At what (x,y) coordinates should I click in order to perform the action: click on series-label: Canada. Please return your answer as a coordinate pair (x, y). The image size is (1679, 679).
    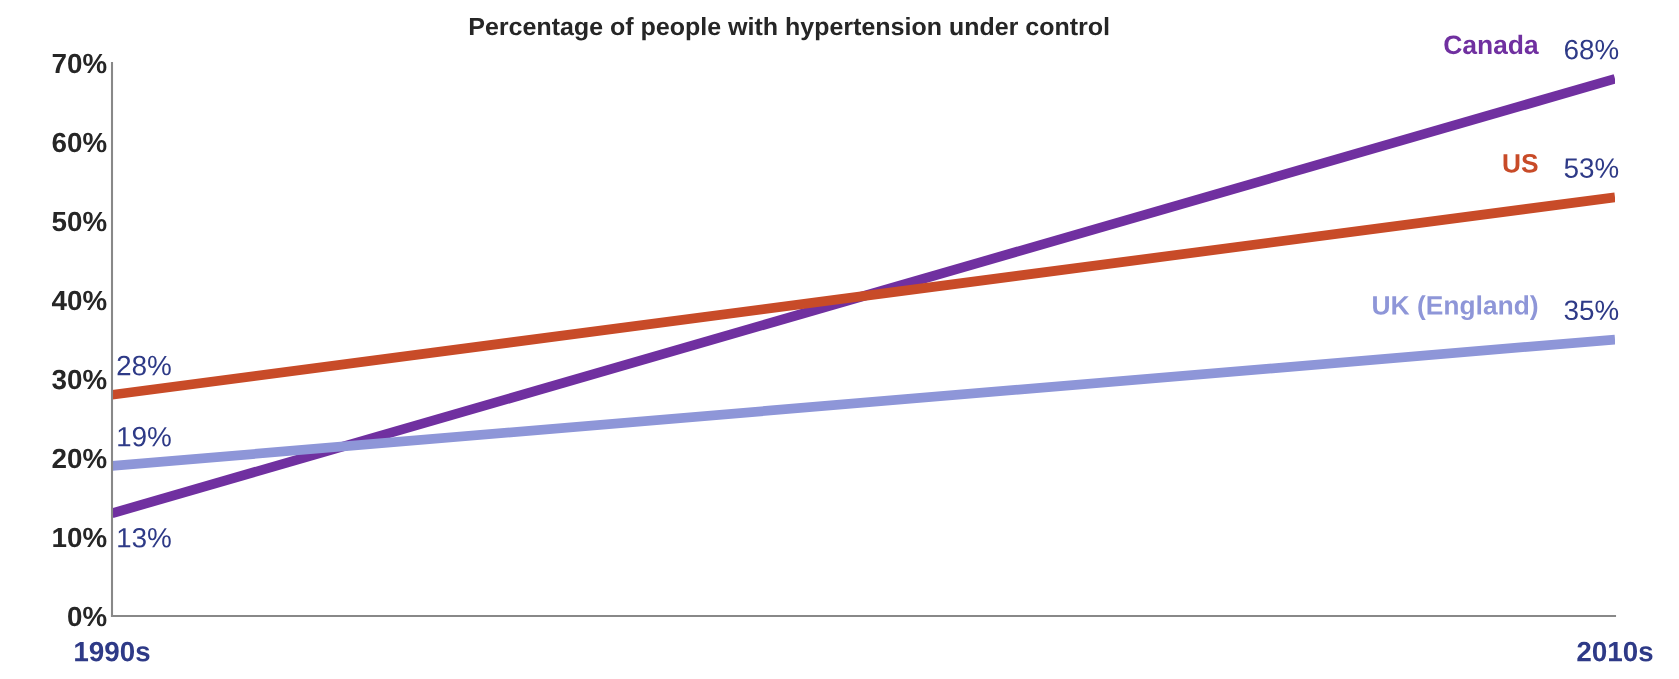
    Looking at the image, I should click on (1491, 44).